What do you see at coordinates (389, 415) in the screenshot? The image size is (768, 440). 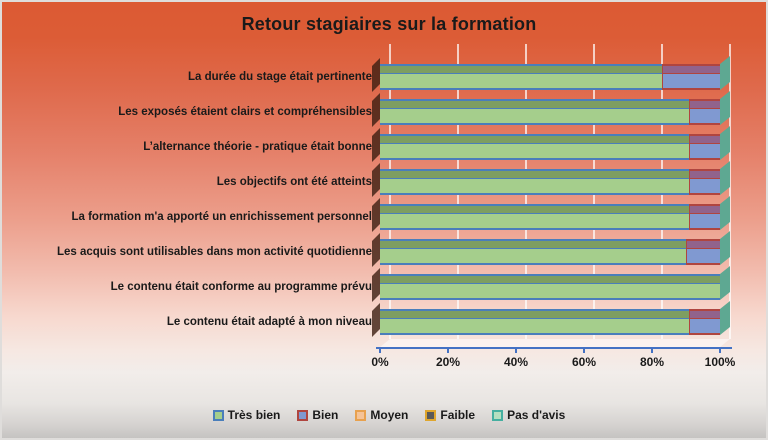 I see `legend-label: Moyen` at bounding box center [389, 415].